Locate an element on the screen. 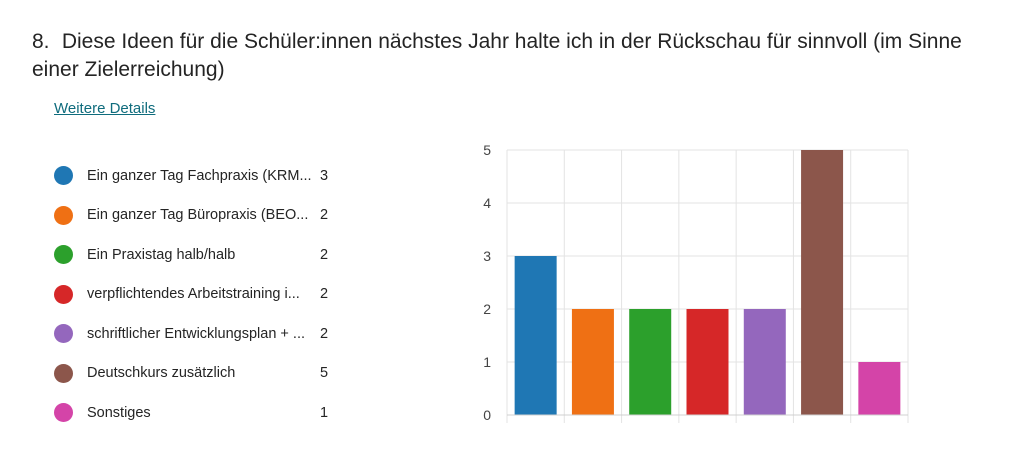 The width and height of the screenshot is (1023, 458). legend-item: Ein Praxistag halb/halb 2 is located at coordinates (199, 255).